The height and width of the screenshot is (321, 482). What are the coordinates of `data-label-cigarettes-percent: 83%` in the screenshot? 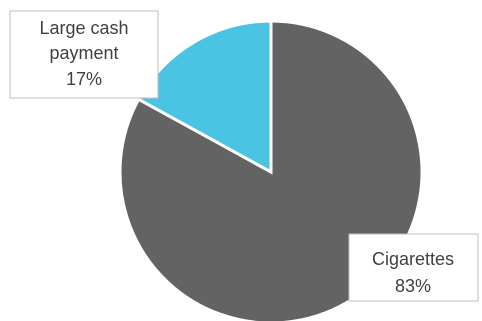 It's located at (413, 286).